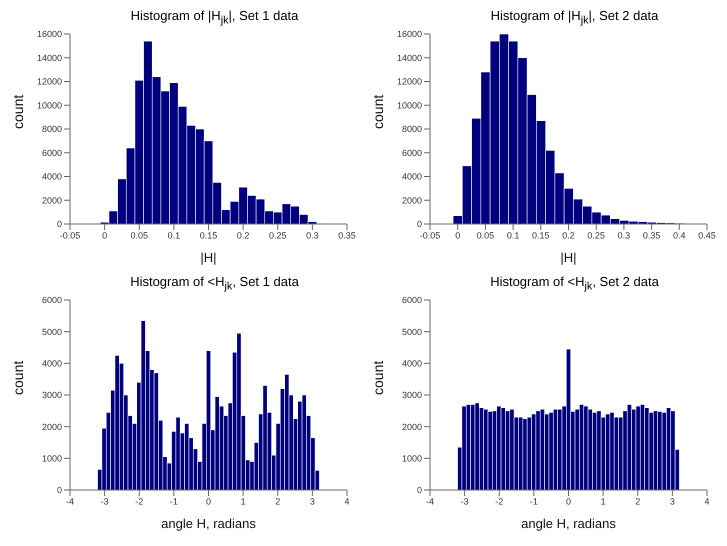 The width and height of the screenshot is (727, 546). I want to click on x-tick-label: 0.45, so click(707, 235).